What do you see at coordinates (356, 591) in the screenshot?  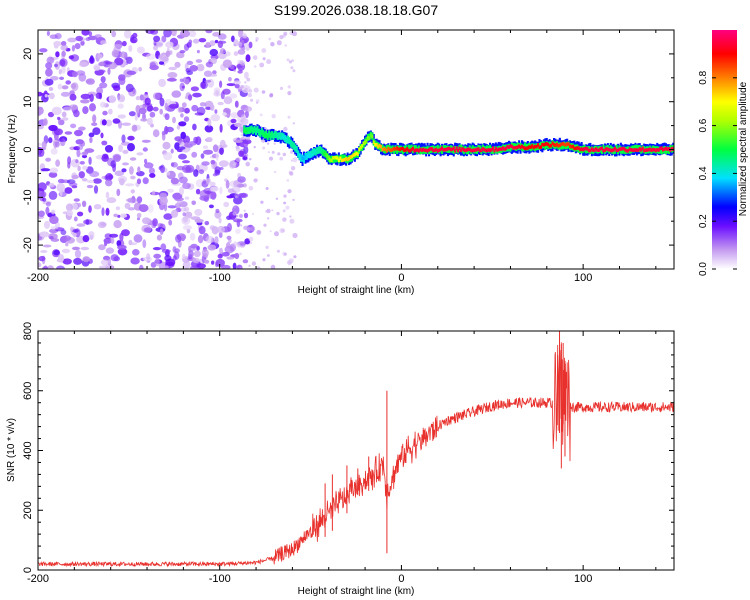 I see `snr-x-label: Height of straight line (km)` at bounding box center [356, 591].